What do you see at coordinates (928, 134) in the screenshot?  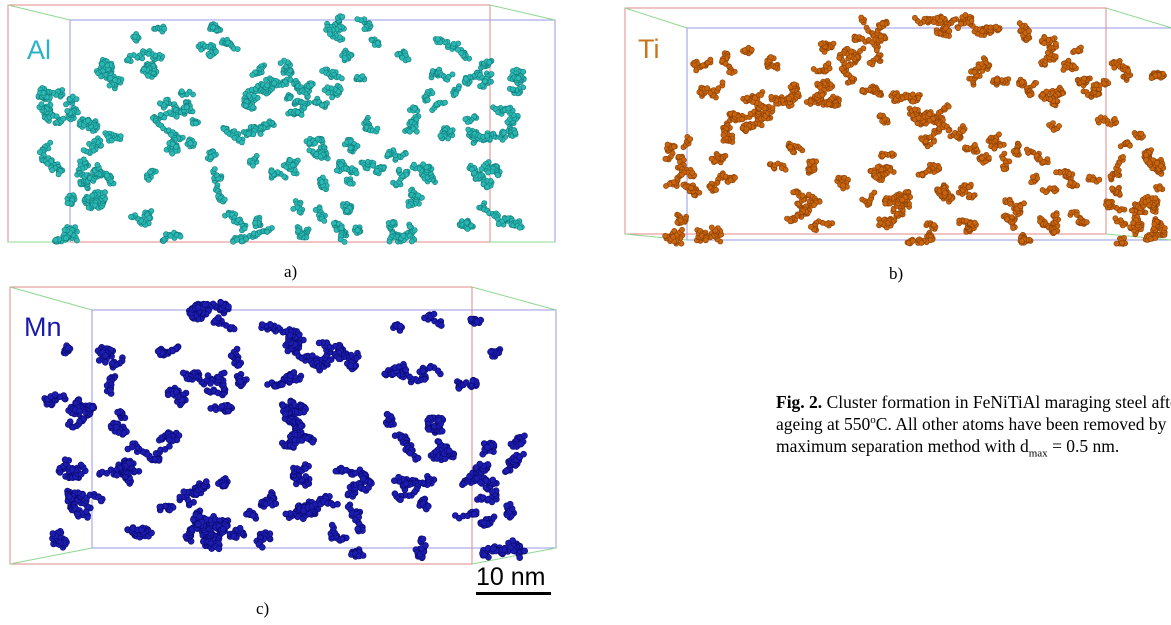 I see `box-back-face` at bounding box center [928, 134].